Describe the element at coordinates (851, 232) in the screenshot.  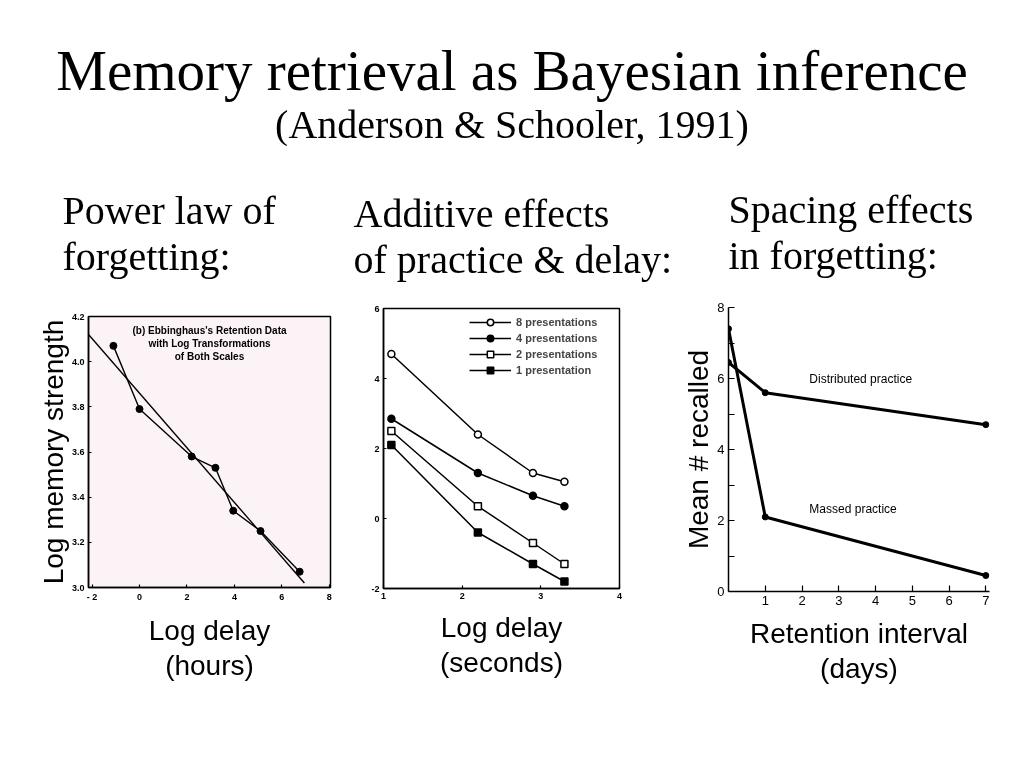
I see `chart-title: Spacing effects in forgetting:` at that location.